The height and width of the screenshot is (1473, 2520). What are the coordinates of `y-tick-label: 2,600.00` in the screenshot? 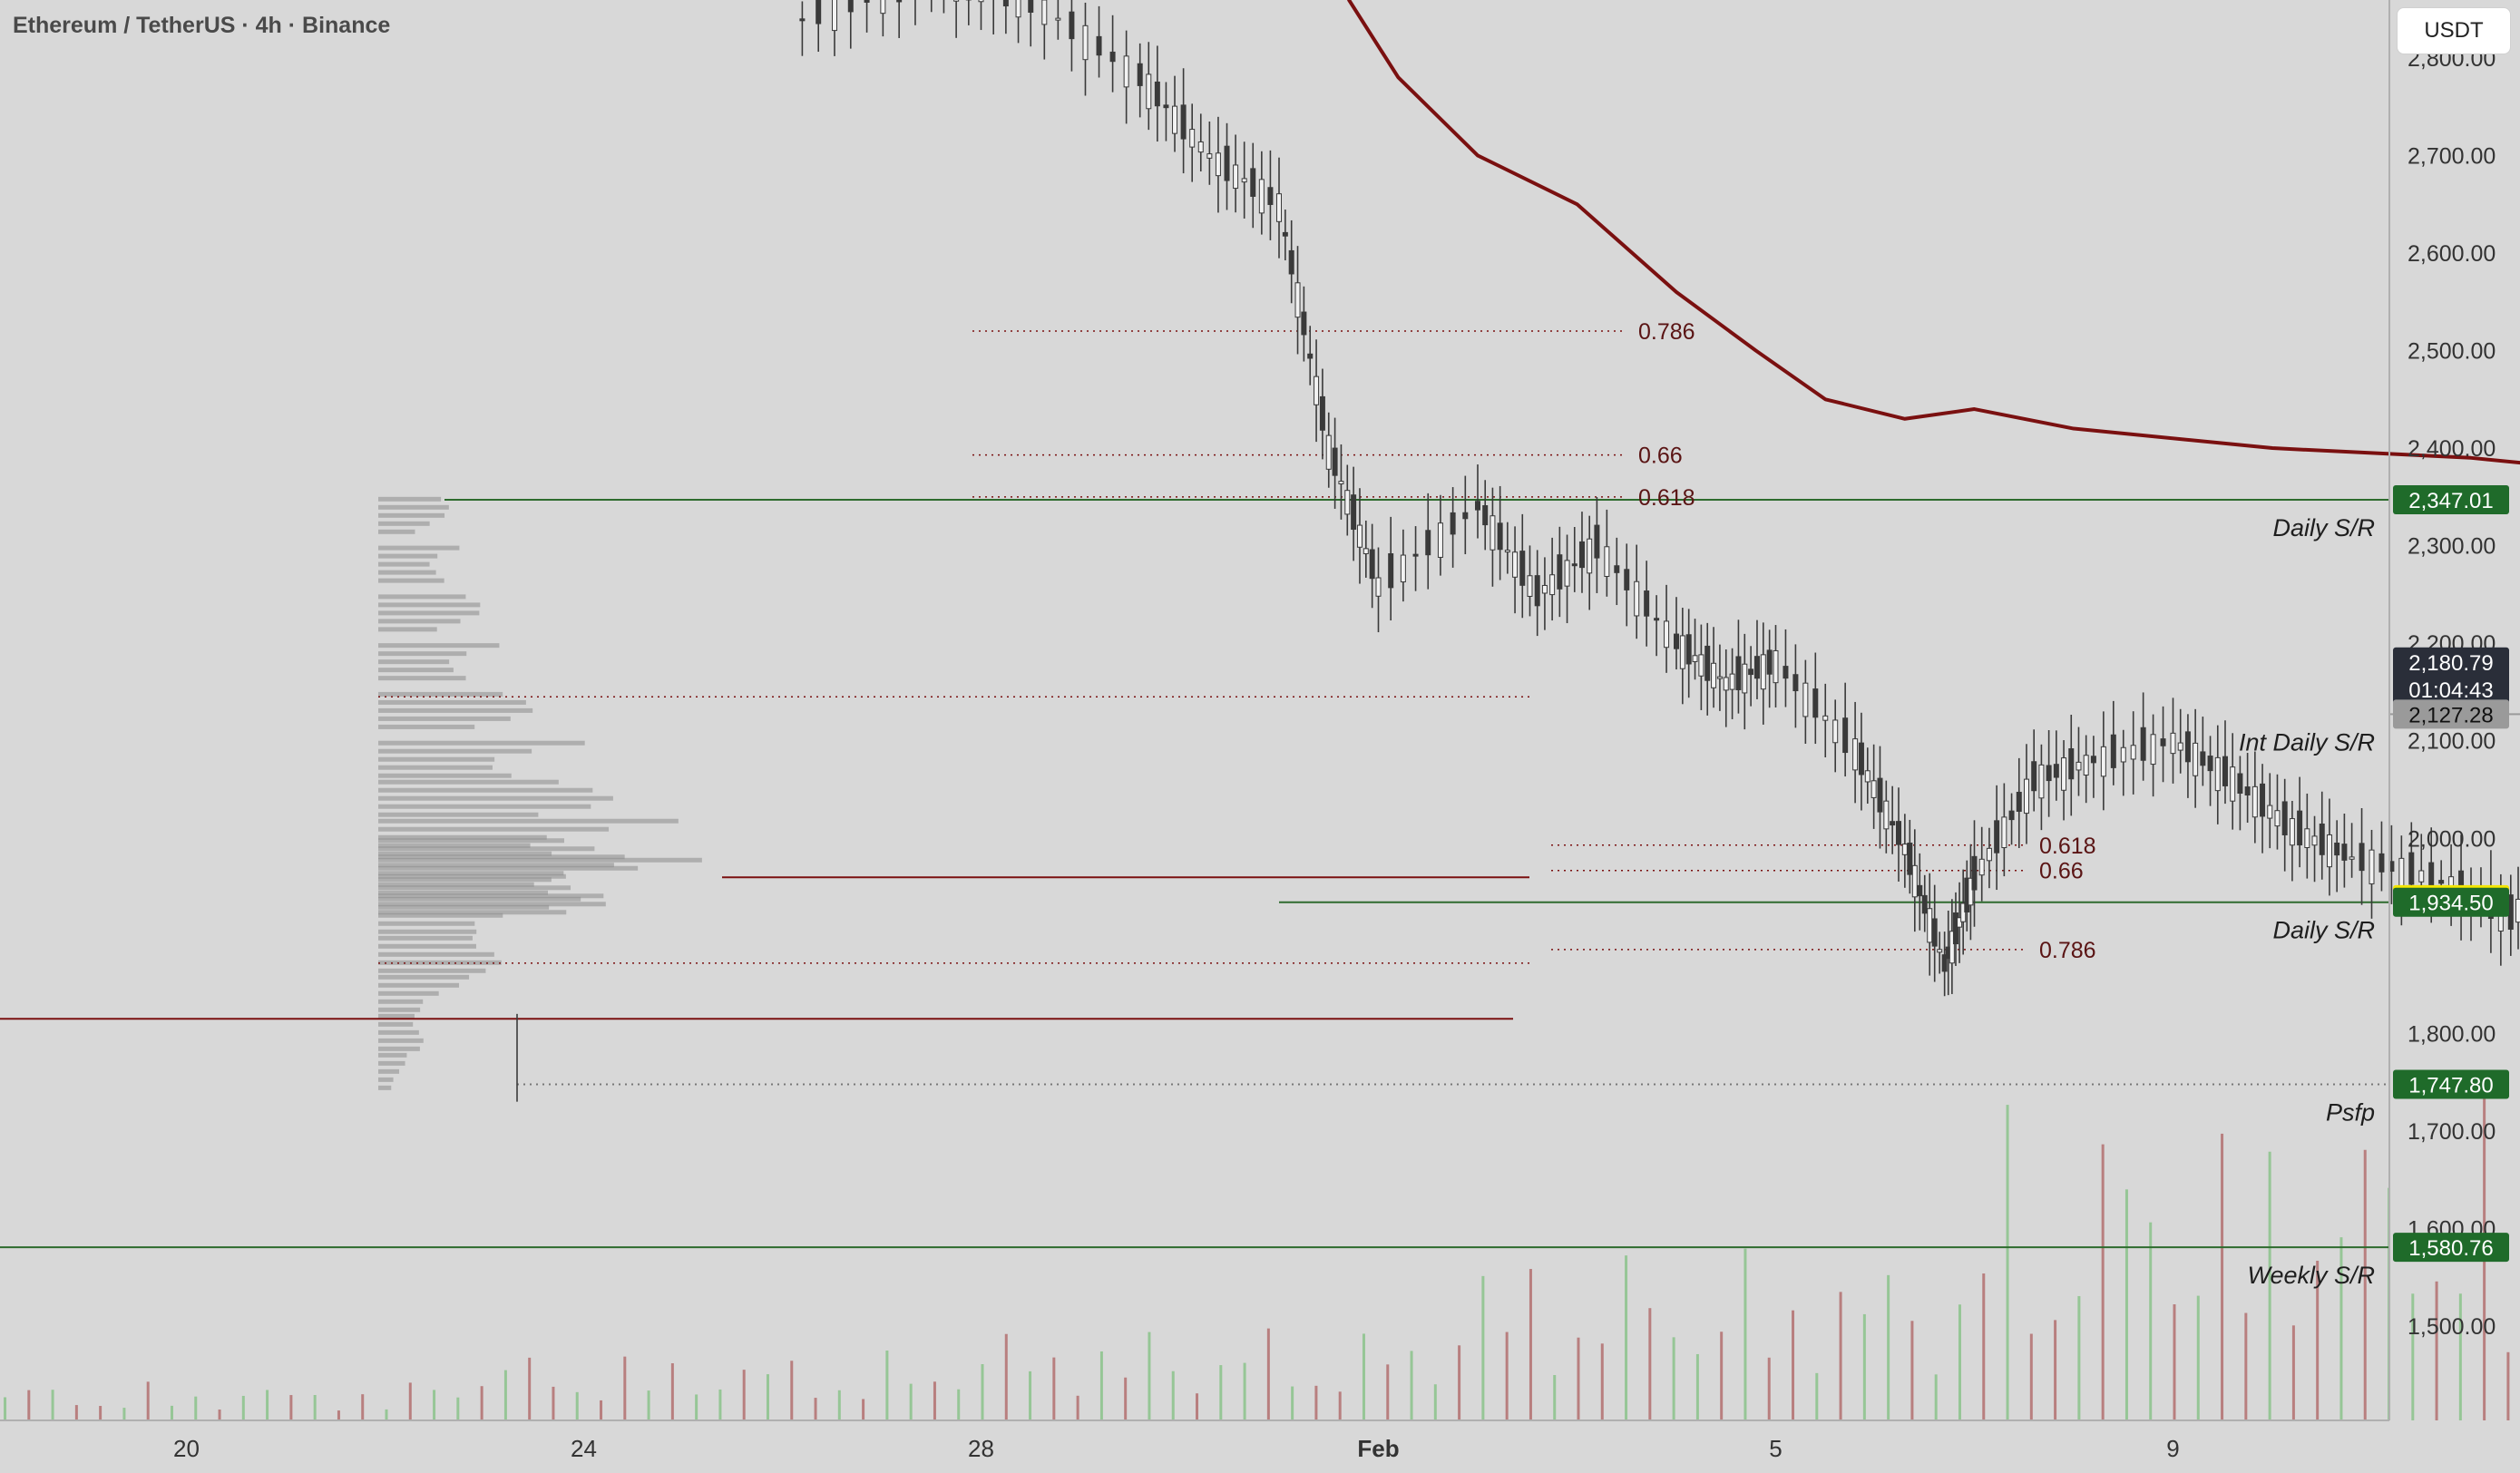 It's located at (2452, 254).